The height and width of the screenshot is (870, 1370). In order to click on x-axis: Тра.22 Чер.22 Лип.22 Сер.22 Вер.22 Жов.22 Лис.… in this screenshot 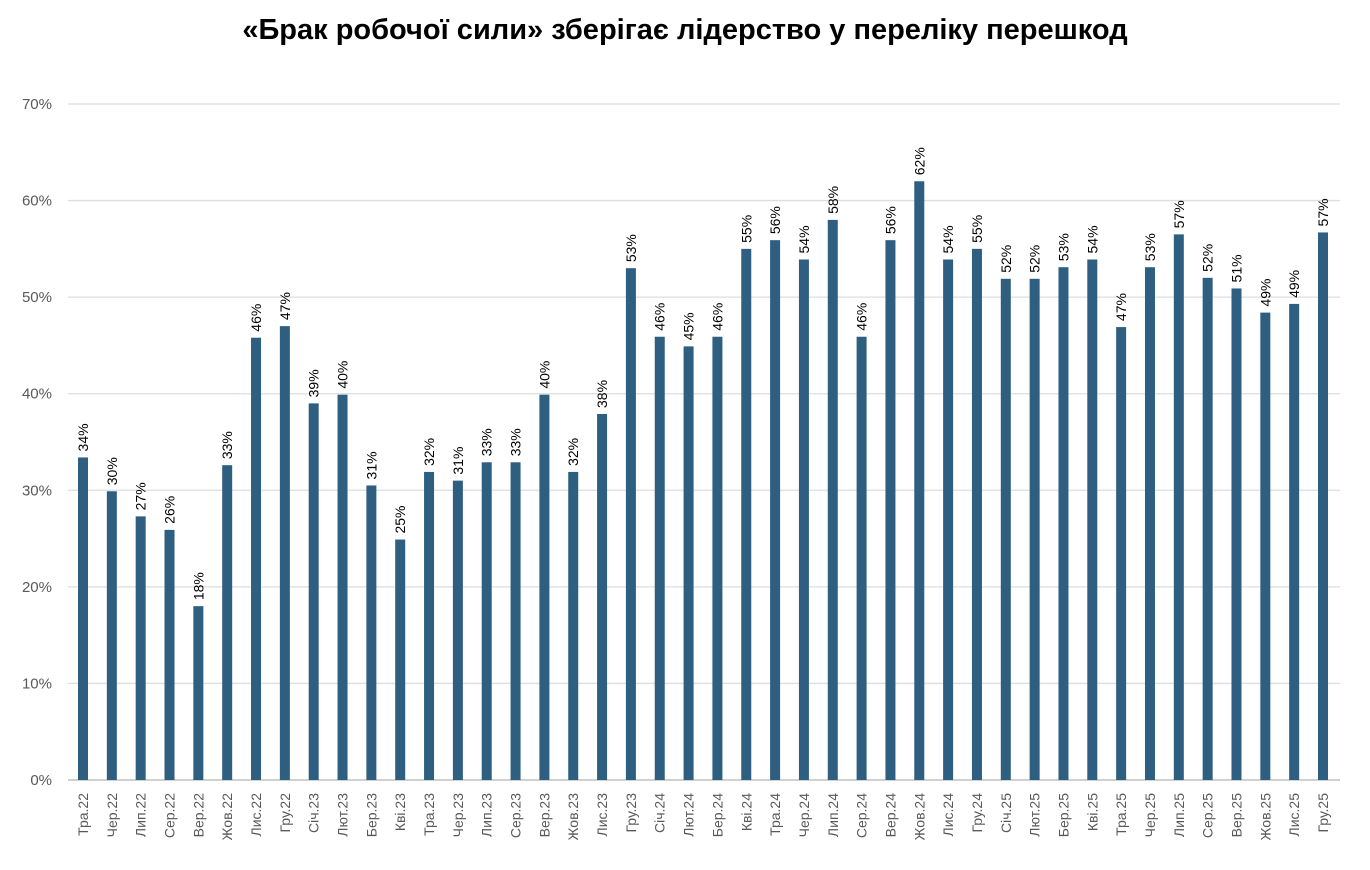, I will do `click(703, 817)`.